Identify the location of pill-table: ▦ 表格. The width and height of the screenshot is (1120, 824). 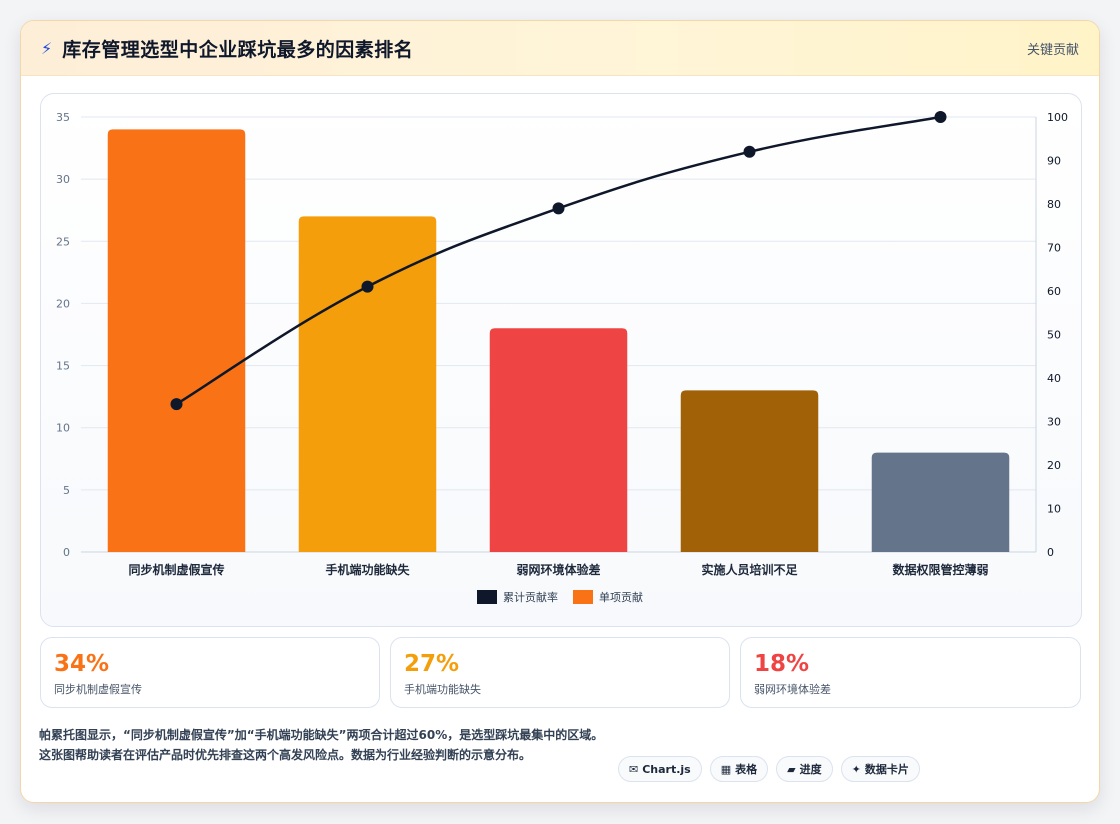
(739, 769).